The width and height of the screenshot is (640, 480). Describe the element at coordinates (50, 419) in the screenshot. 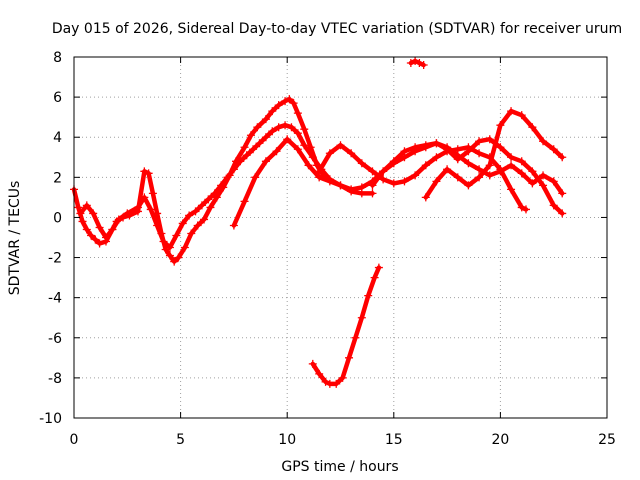

I see `y-tick-label: -10` at that location.